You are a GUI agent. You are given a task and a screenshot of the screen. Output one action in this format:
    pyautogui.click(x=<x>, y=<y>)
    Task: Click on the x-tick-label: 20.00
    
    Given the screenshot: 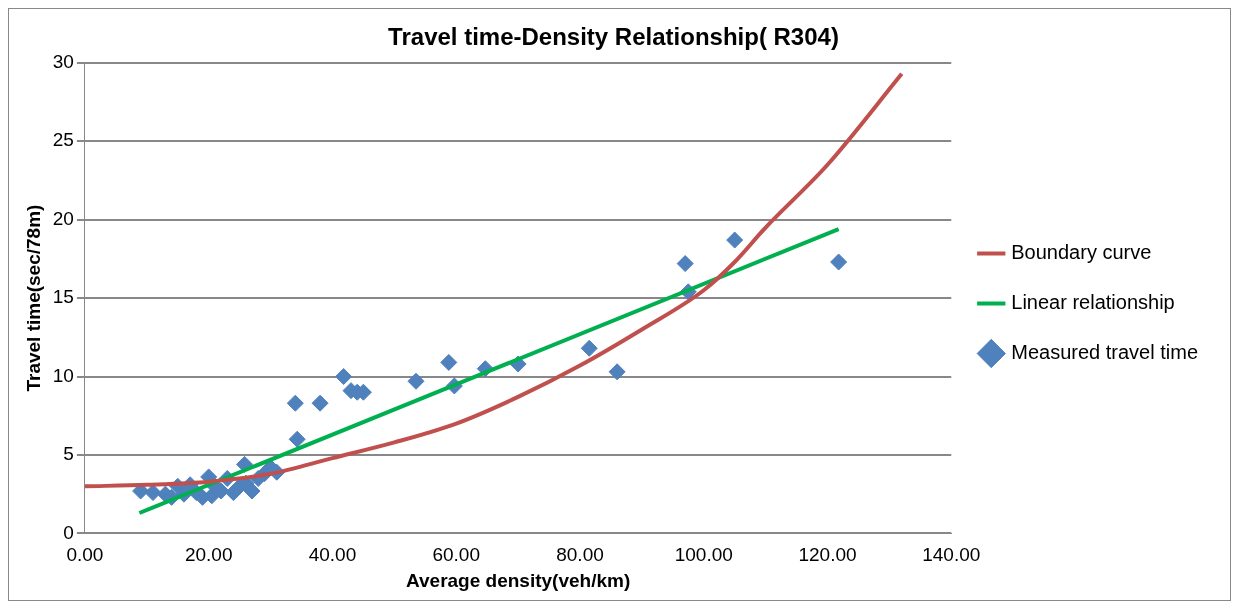 What is the action you would take?
    pyautogui.click(x=208, y=555)
    